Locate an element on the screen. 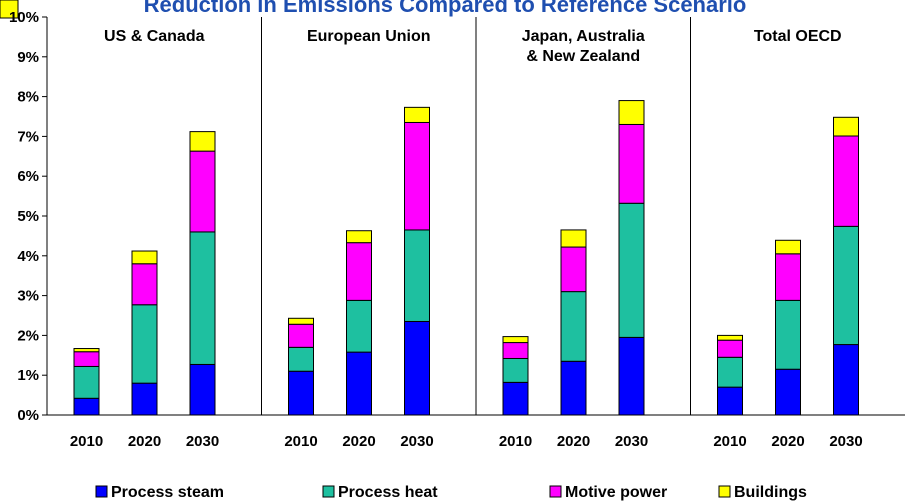  y-tick-label: 1% is located at coordinates (28, 375).